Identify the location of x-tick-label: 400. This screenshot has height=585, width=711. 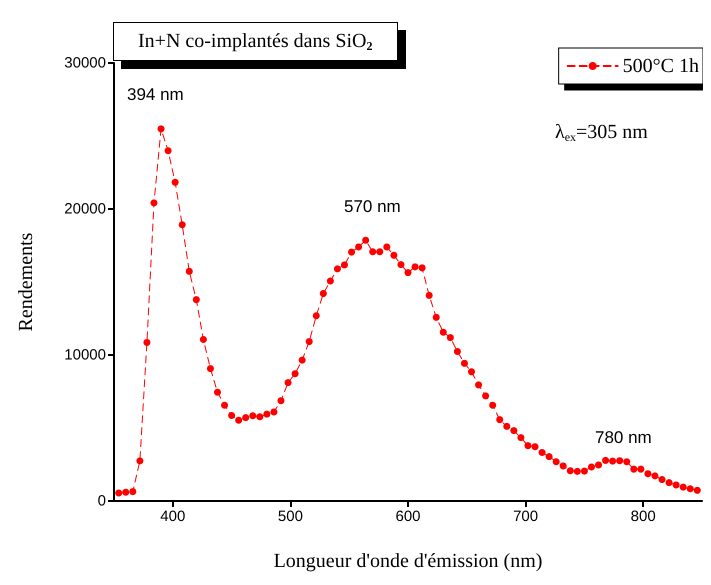
(173, 516).